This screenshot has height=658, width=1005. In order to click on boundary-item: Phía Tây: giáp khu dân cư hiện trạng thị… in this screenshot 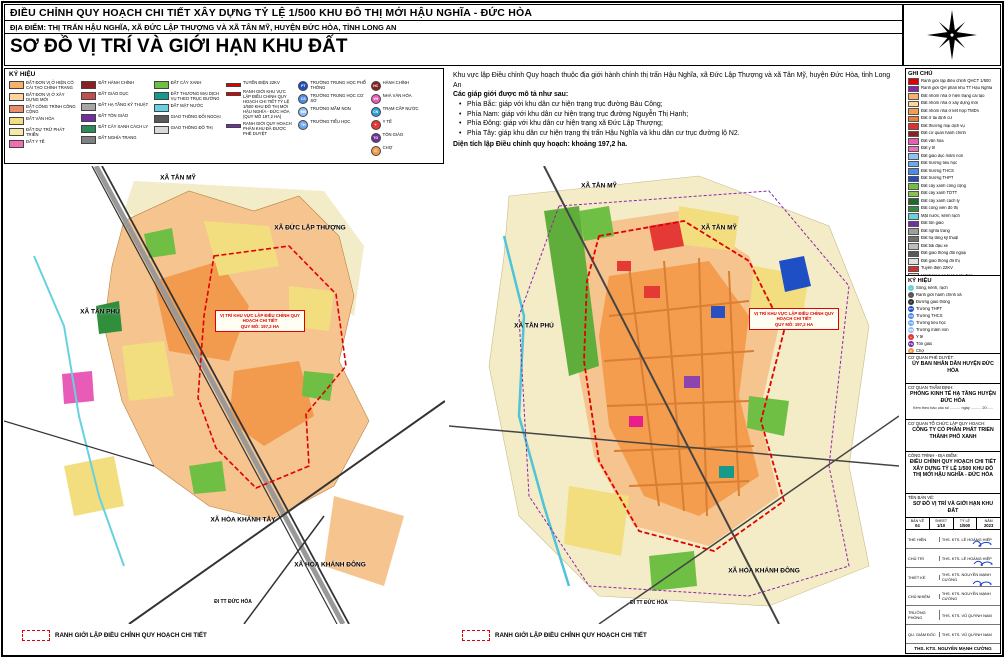, I will do `click(673, 134)`.